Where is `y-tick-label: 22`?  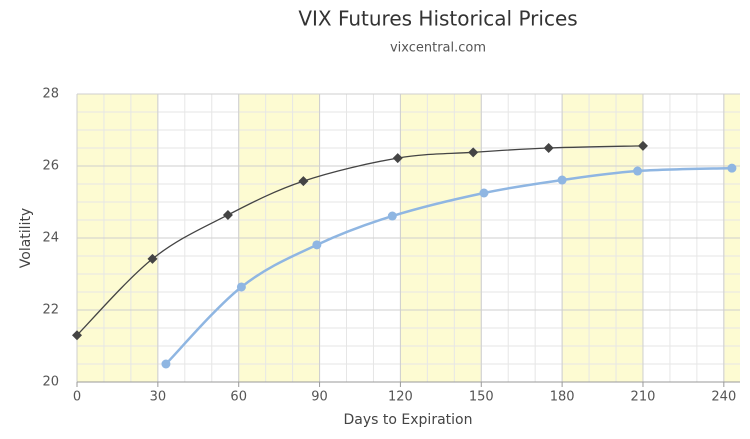 y-tick-label: 22 is located at coordinates (50, 310).